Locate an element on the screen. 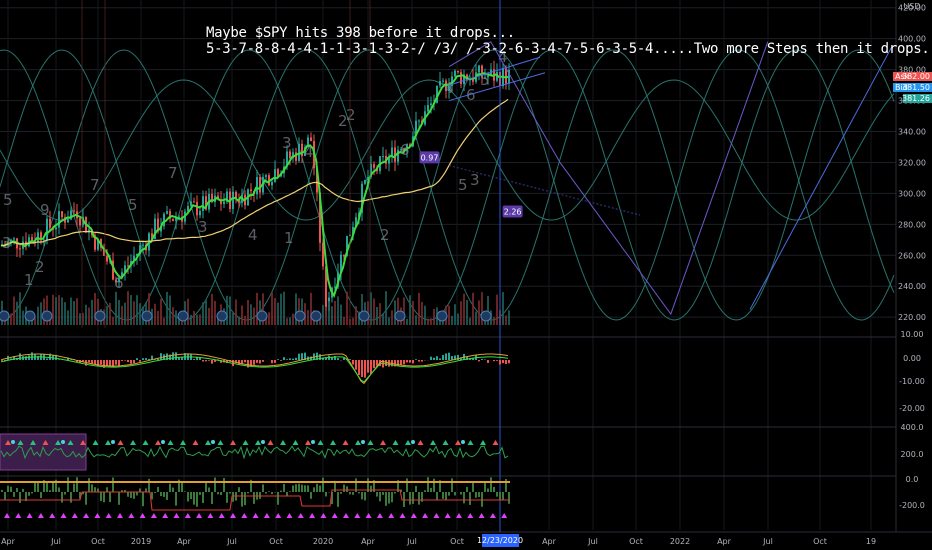 The image size is (932, 550). signal-dot is located at coordinates (213, 442).